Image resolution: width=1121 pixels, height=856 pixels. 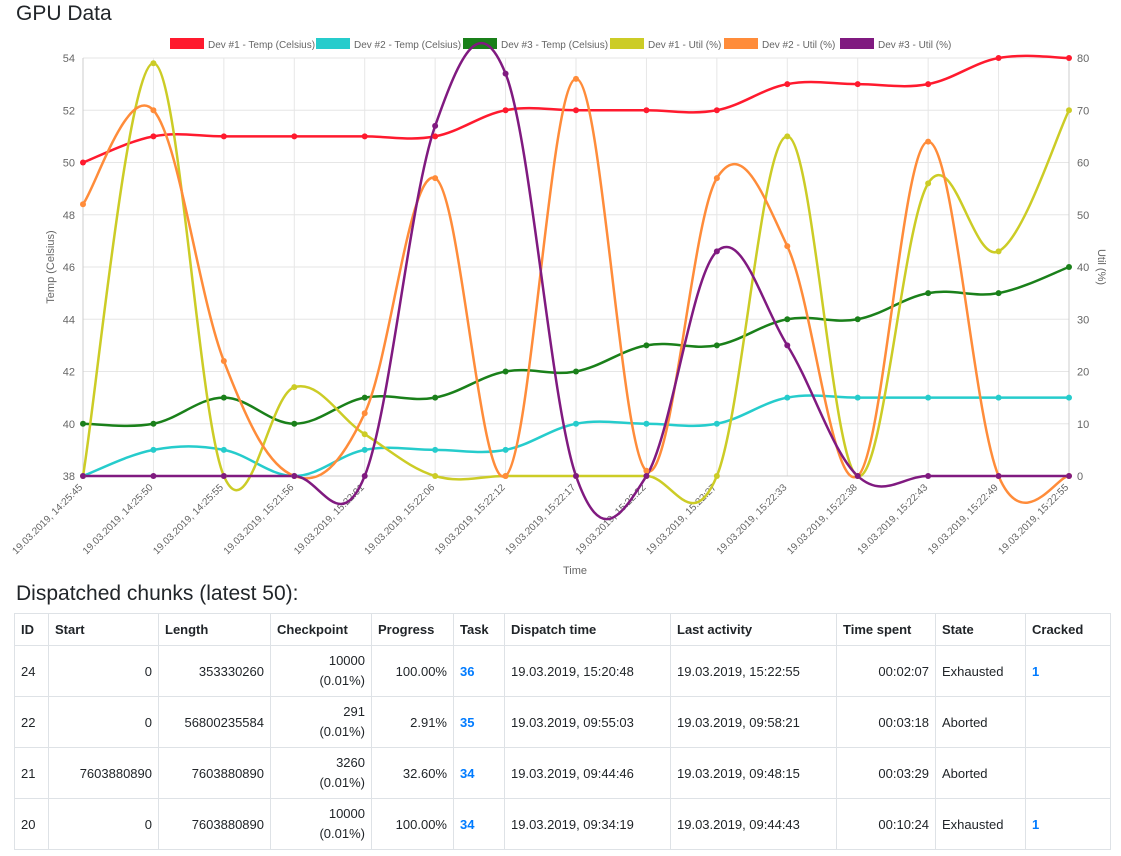 I want to click on col-header-task: Task, so click(x=479, y=629).